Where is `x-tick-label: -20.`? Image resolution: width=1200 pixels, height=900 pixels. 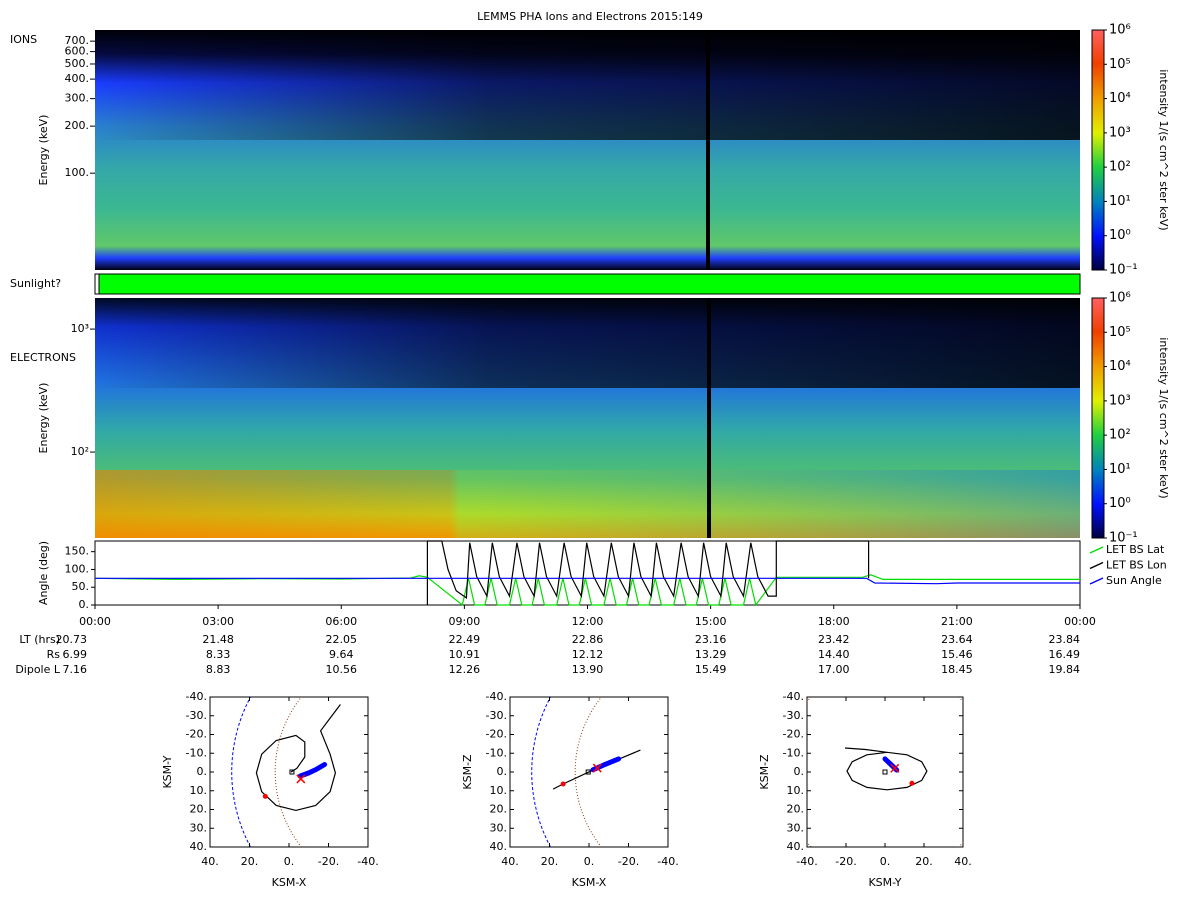 x-tick-label: -20. is located at coordinates (328, 861).